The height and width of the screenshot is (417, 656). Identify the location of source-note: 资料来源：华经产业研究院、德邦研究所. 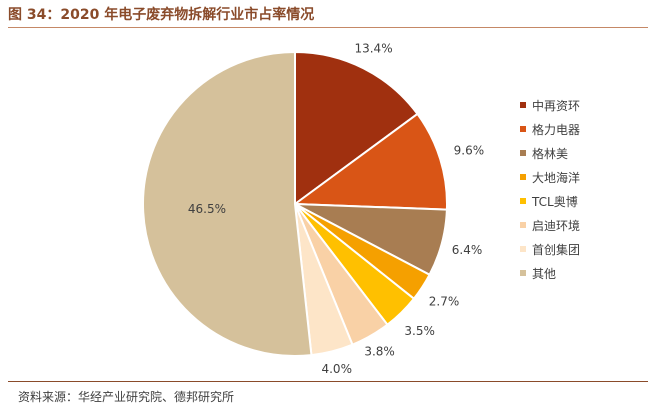
(126, 397).